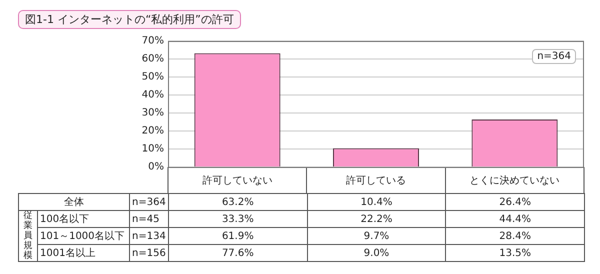 The image size is (600, 274). What do you see at coordinates (149, 253) in the screenshot?
I see `text: n=156` at bounding box center [149, 253].